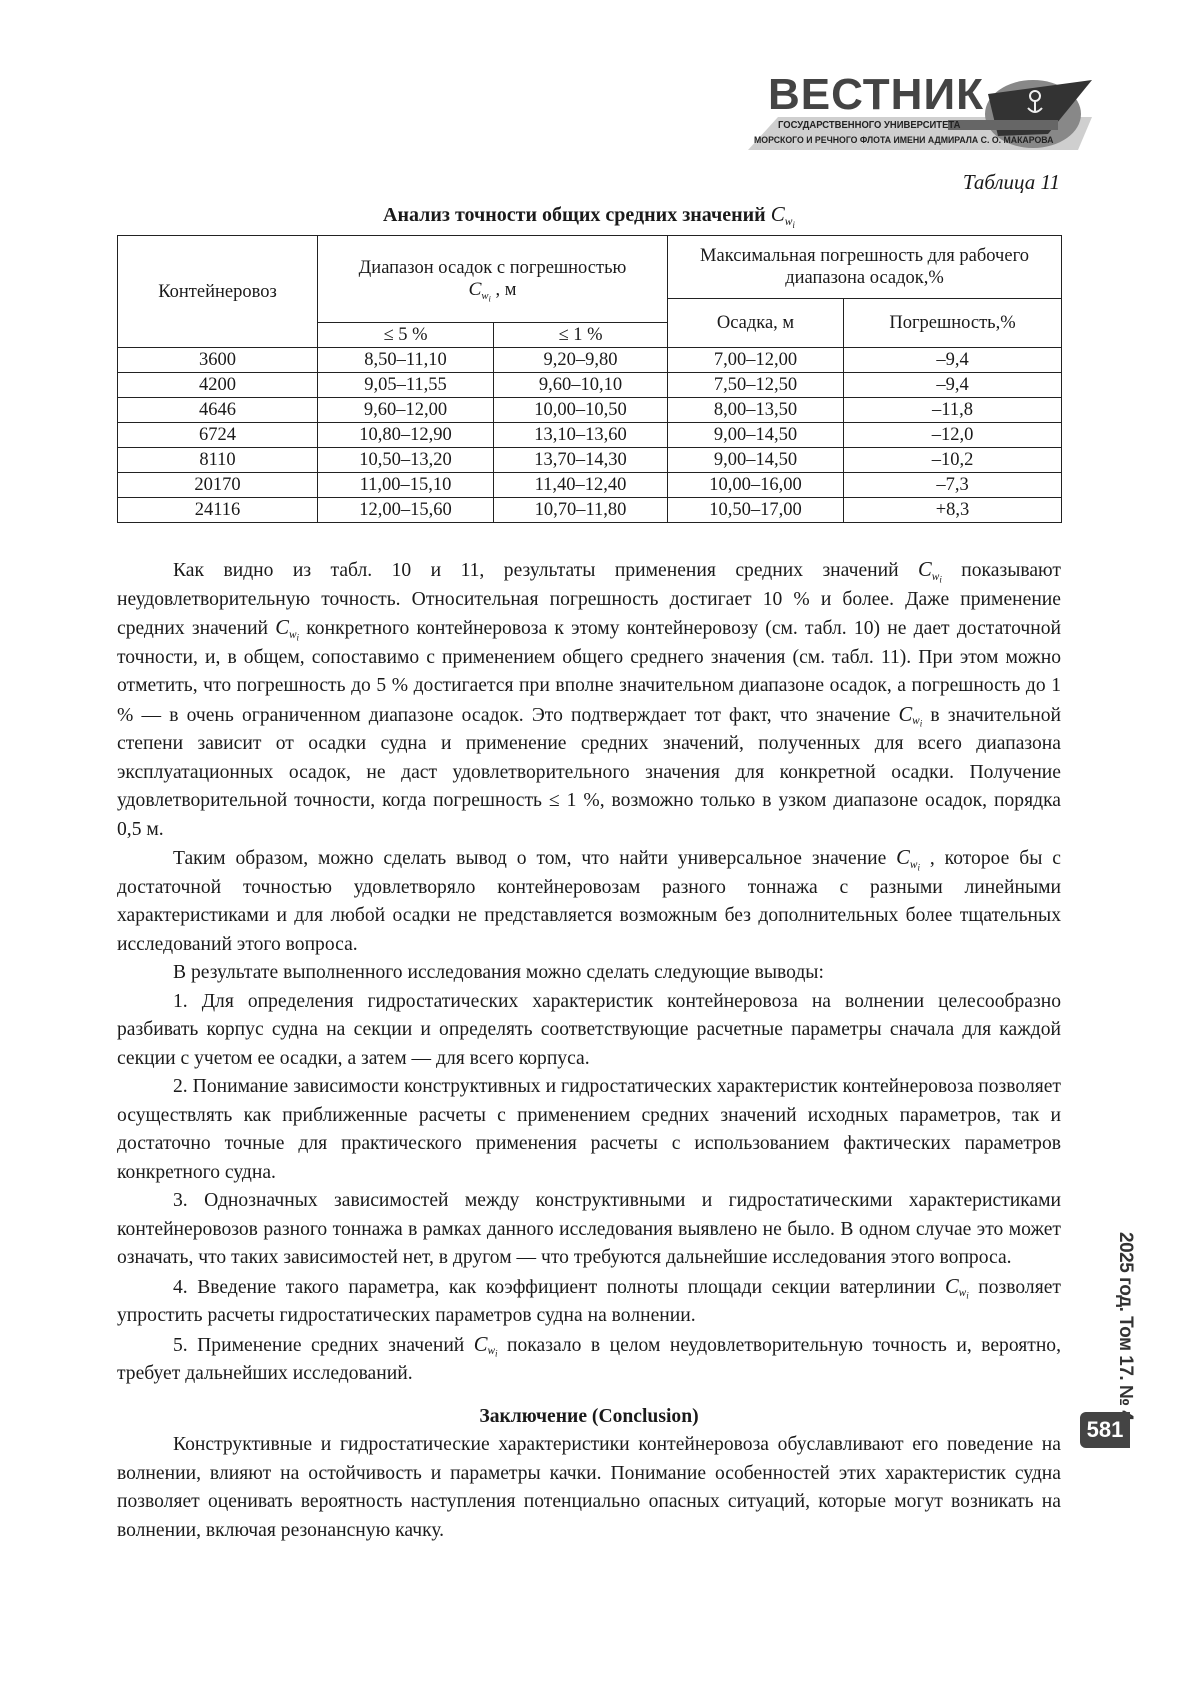 This screenshot has height=1697, width=1200. Describe the element at coordinates (589, 1416) in the screenshot. I see `conclusion-heading: Заключение (Conclusion)` at that location.